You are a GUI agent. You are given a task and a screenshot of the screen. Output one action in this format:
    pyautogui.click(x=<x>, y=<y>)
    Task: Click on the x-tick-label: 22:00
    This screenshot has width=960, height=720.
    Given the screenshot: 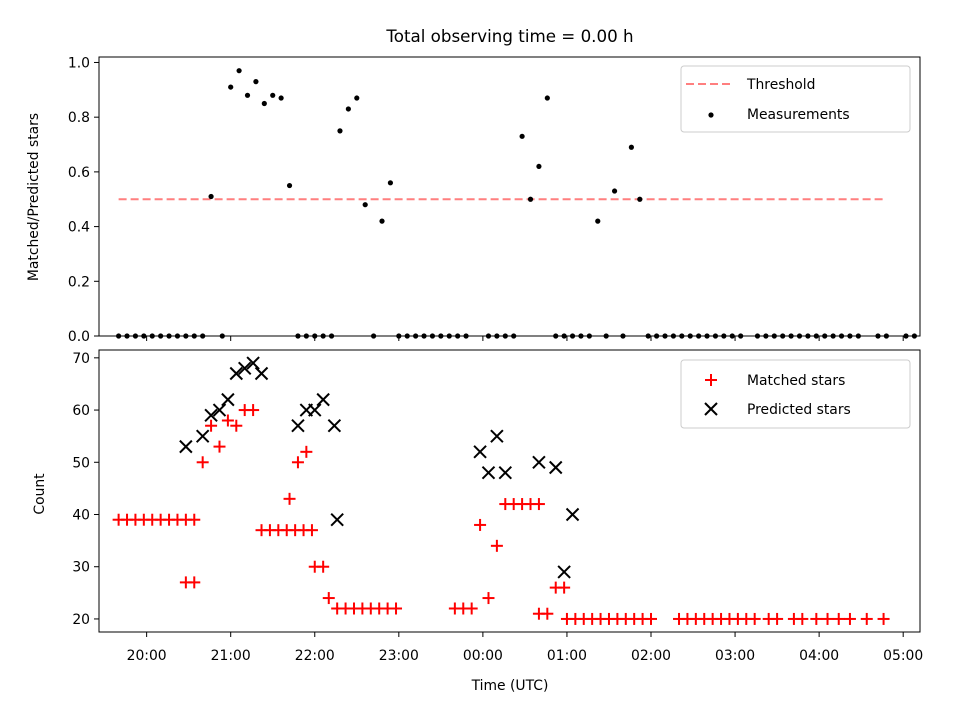 What is the action you would take?
    pyautogui.click(x=315, y=656)
    